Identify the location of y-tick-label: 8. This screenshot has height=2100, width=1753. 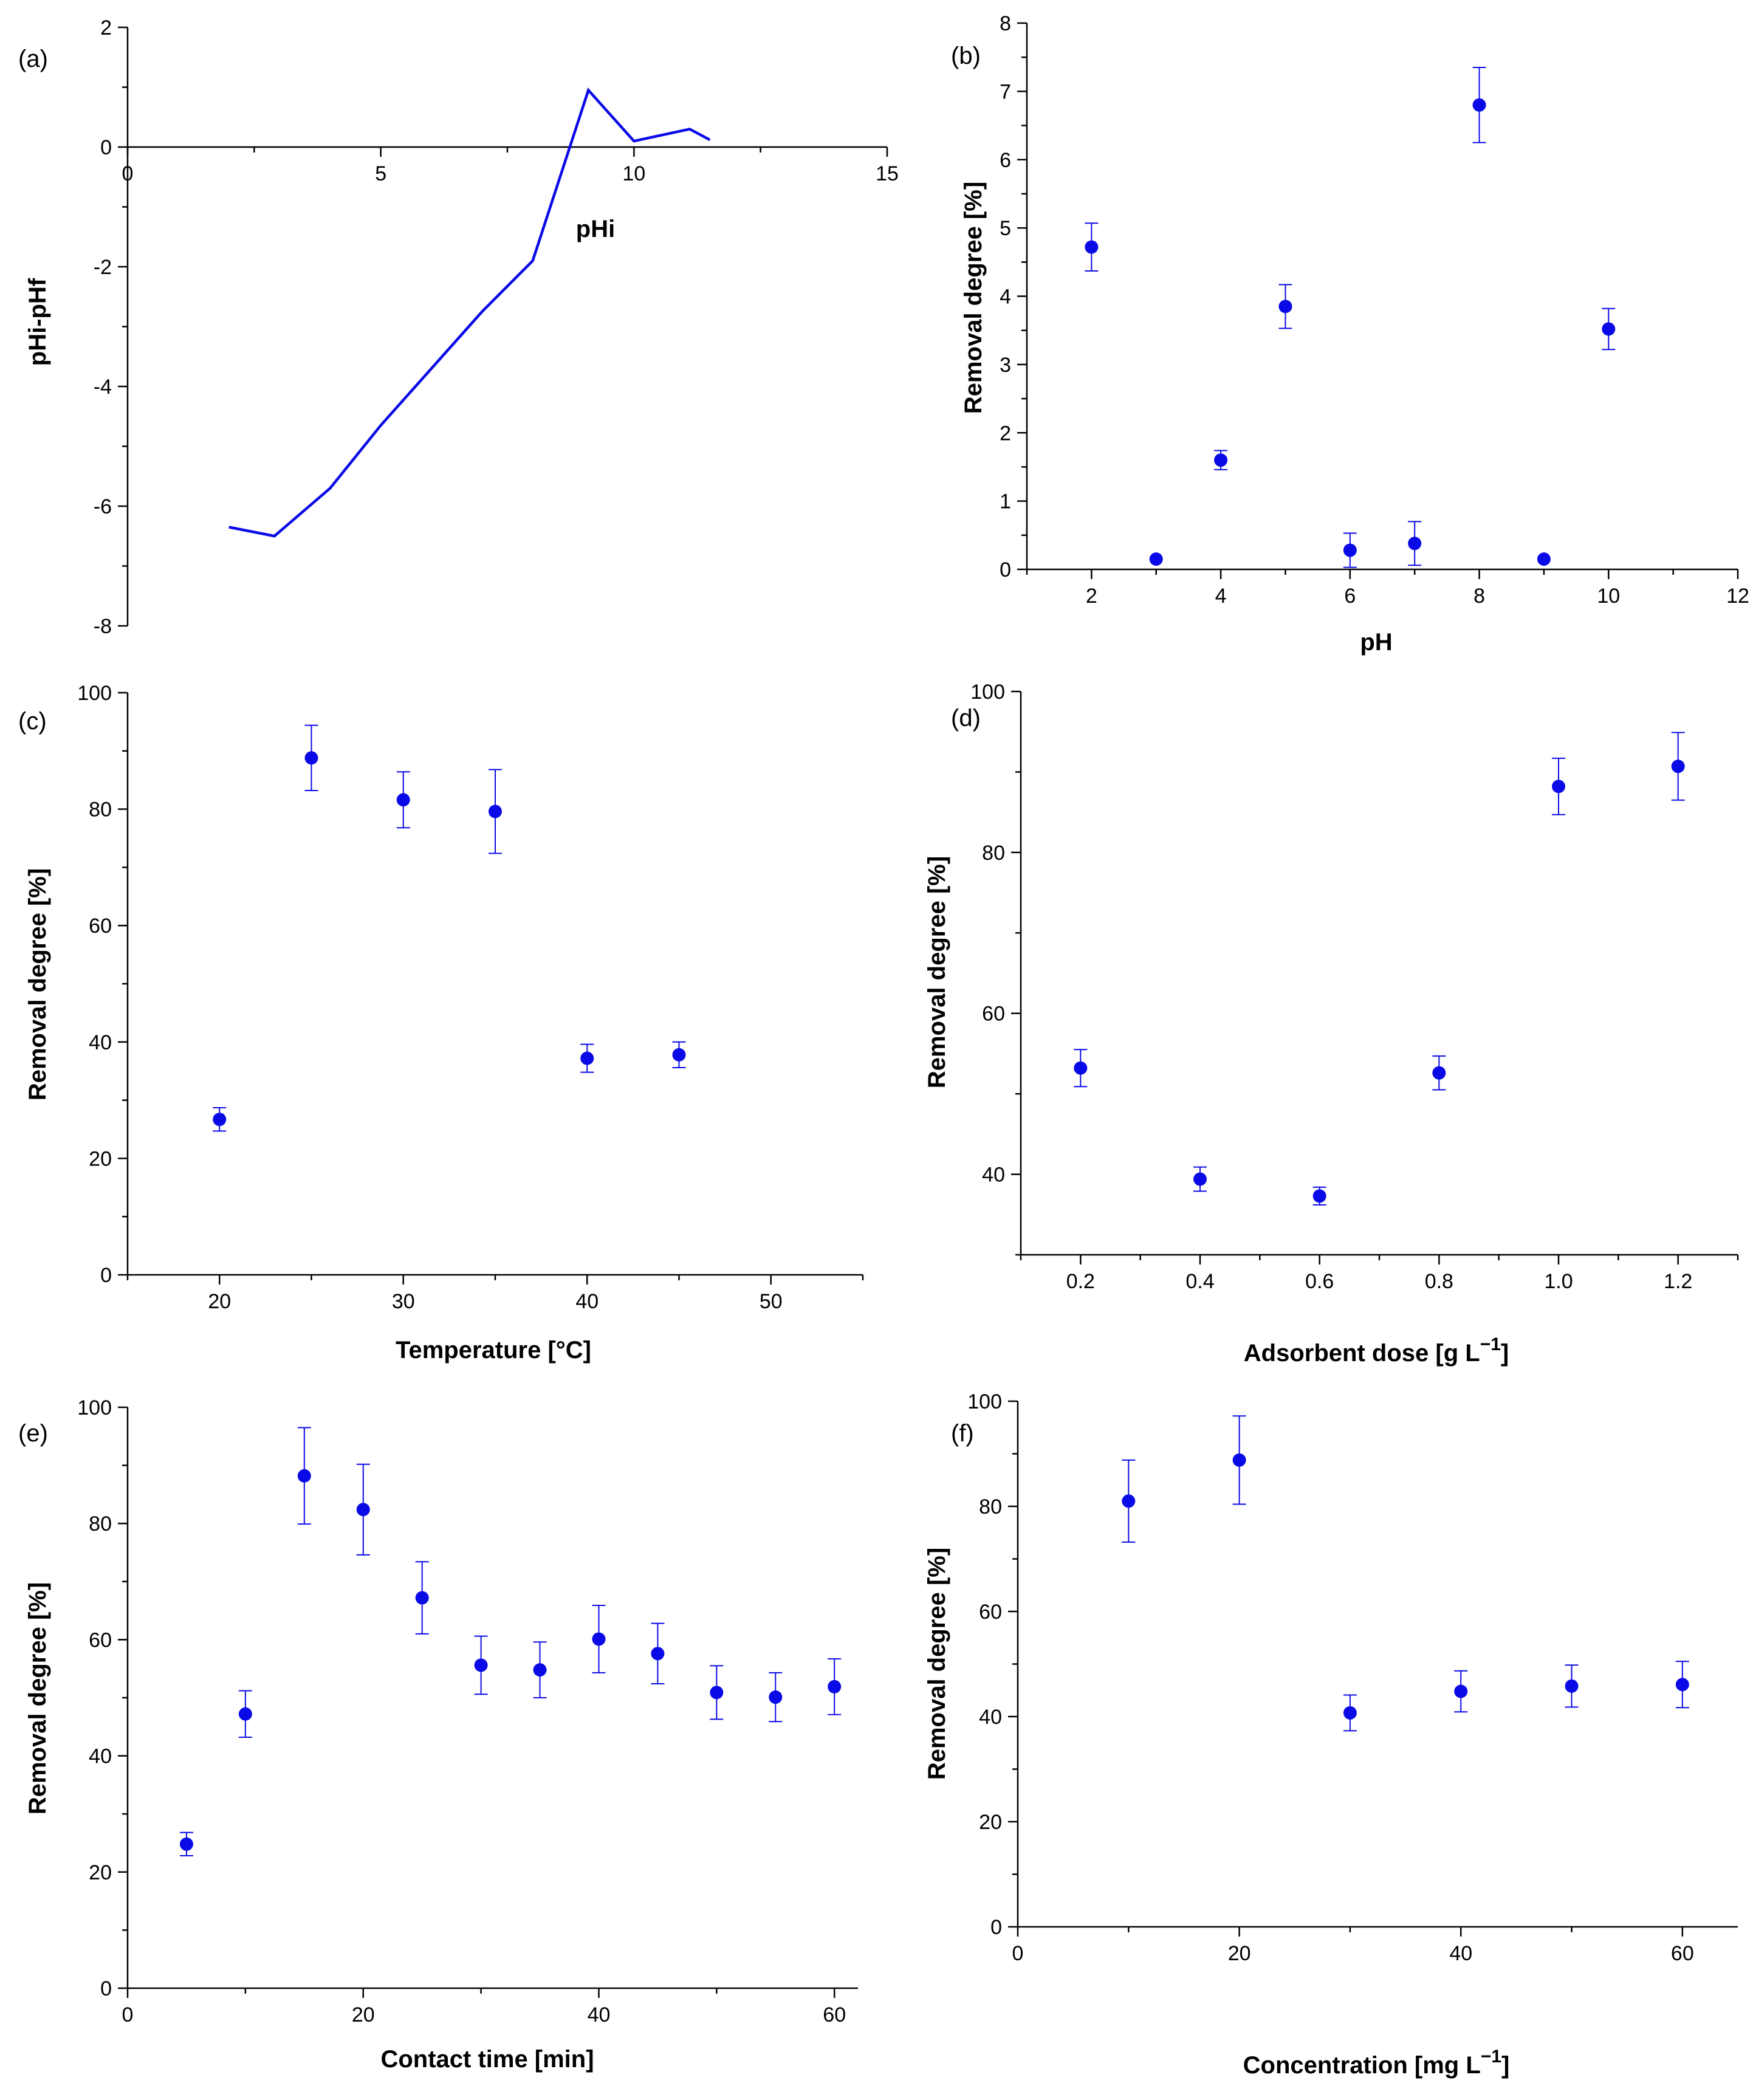
(1005, 23).